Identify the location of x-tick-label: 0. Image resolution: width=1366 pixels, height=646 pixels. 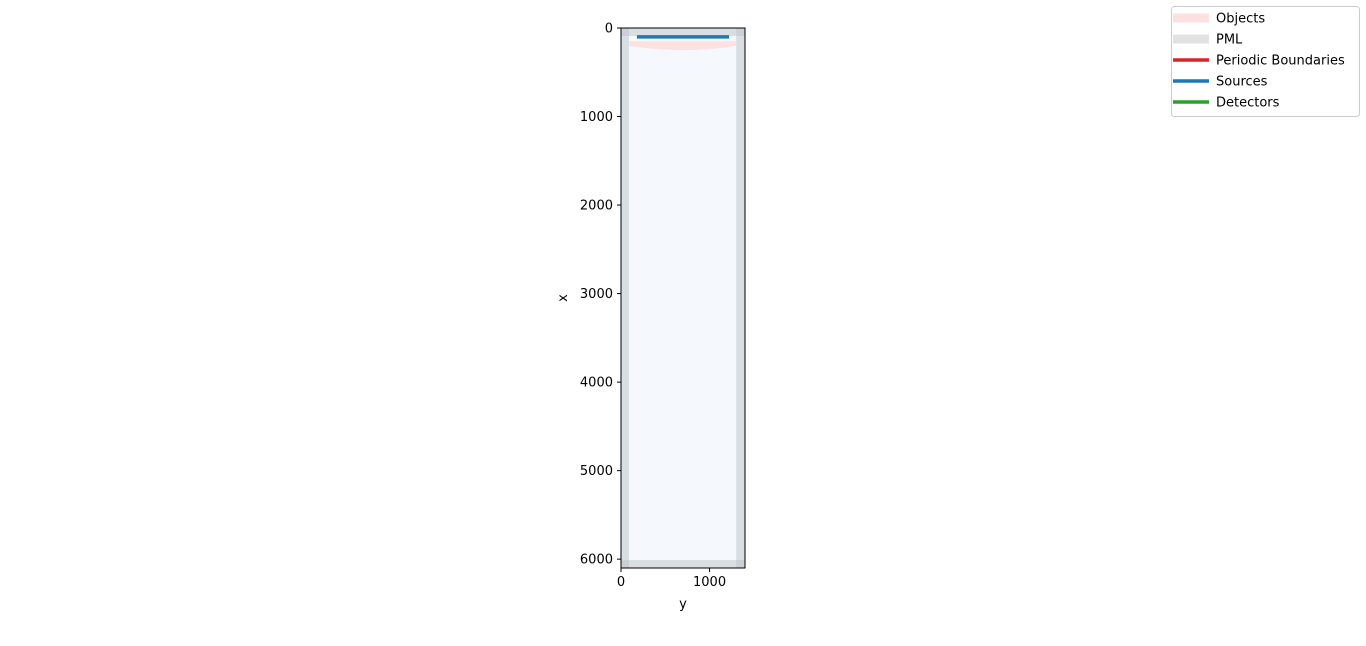
(621, 582).